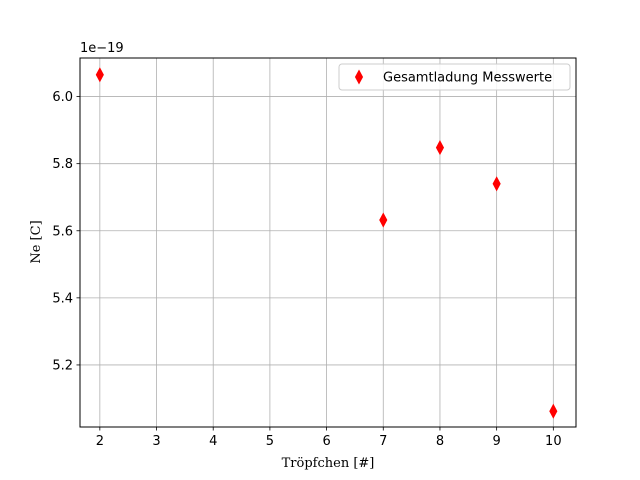 The image size is (640, 480). I want to click on y-axis-ticks: 5.2 5.4 5.6 5.8 6.0, so click(66, 231).